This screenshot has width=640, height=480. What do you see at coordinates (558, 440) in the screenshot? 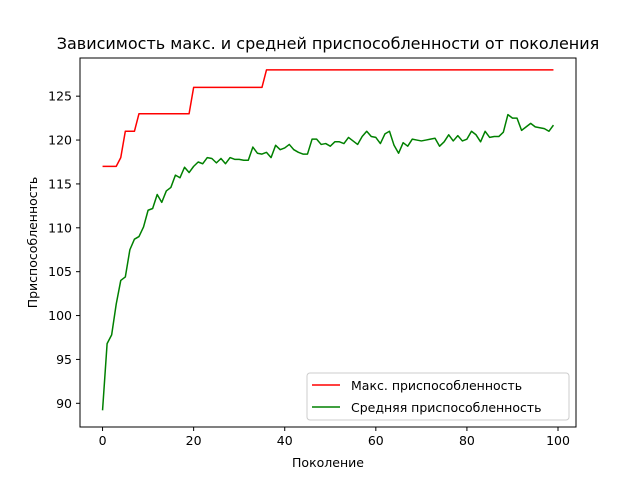
I see `x-tick-label: 100` at bounding box center [558, 440].